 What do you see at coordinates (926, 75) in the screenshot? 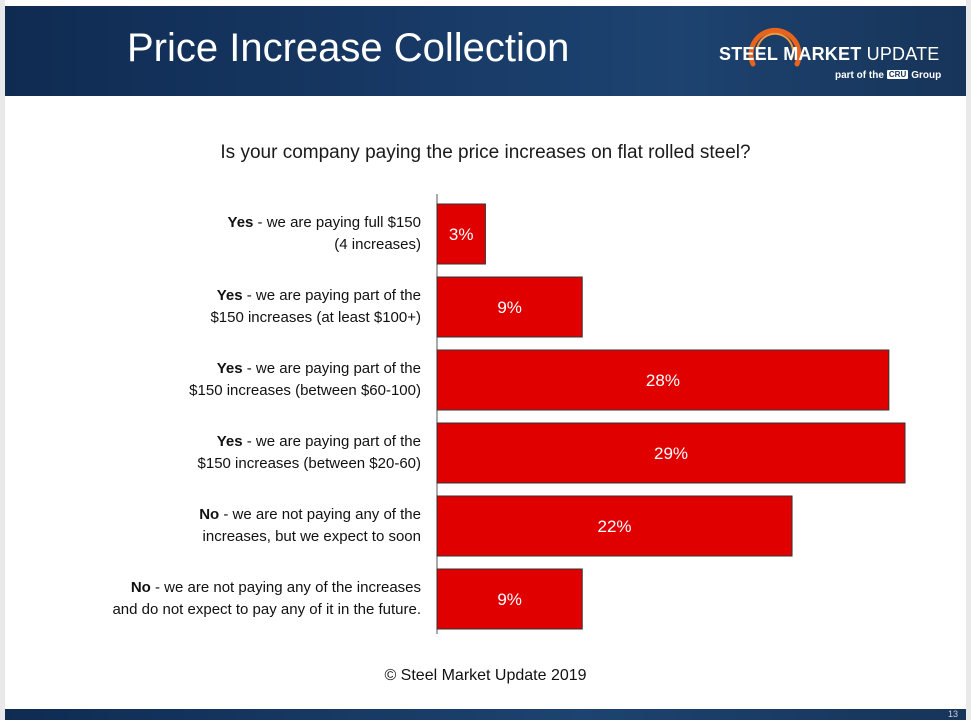
I see `logo-tagline-suffix: Group` at bounding box center [926, 75].